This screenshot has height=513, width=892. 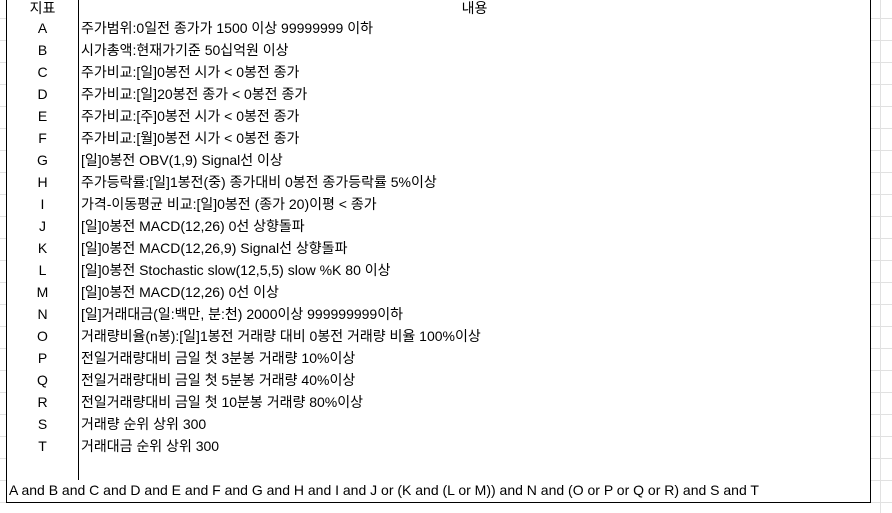 What do you see at coordinates (223, 139) in the screenshot?
I see `row-content-cell: 주가비교:[월]0봉전 시가 < 0봉전 종가` at bounding box center [223, 139].